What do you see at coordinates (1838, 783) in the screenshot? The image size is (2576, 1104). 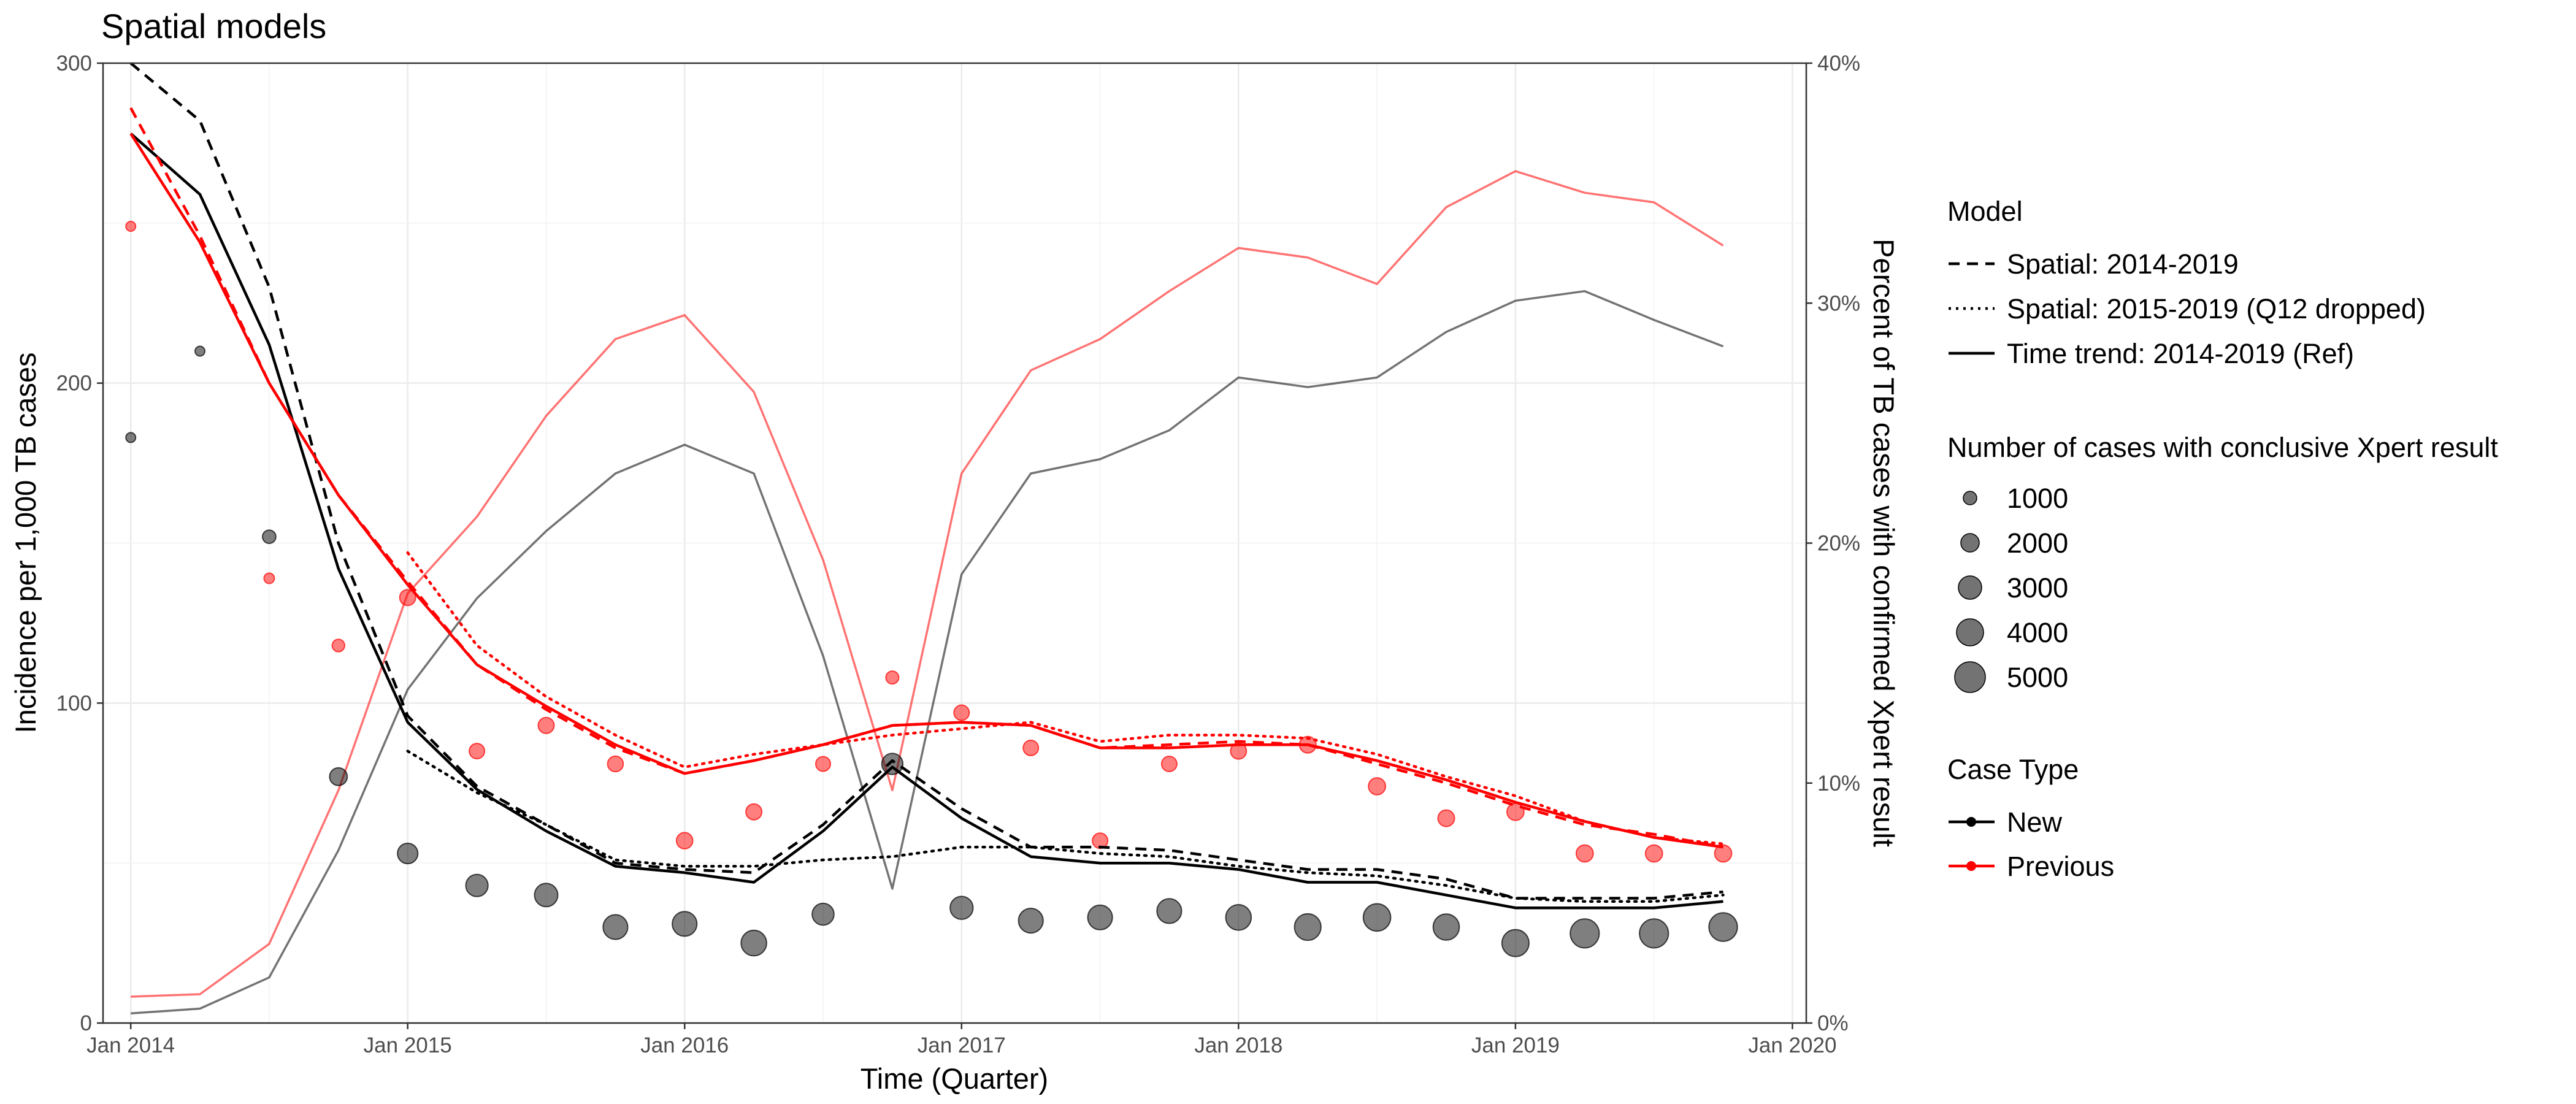 I see `y2-tick-label: 10%` at bounding box center [1838, 783].